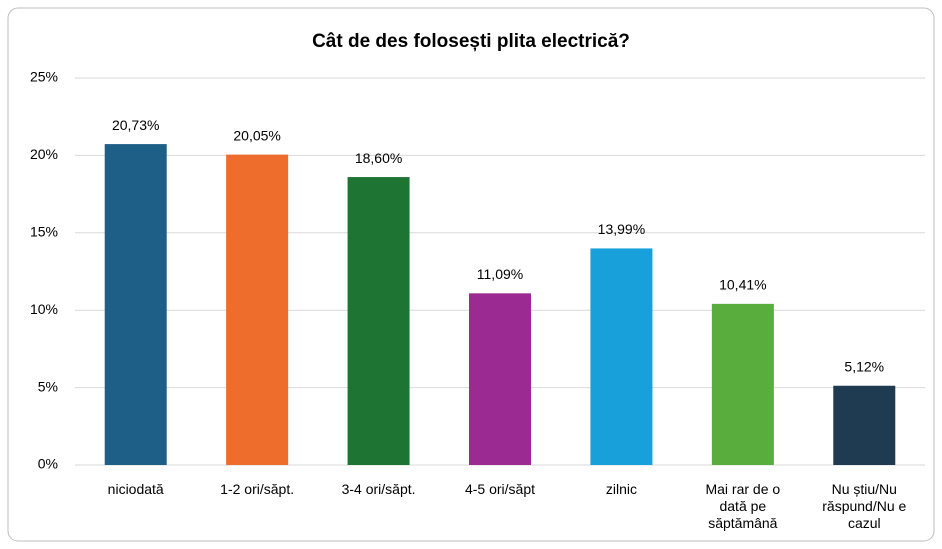 The image size is (942, 549). What do you see at coordinates (621, 229) in the screenshot?
I see `data-label: 13,99%` at bounding box center [621, 229].